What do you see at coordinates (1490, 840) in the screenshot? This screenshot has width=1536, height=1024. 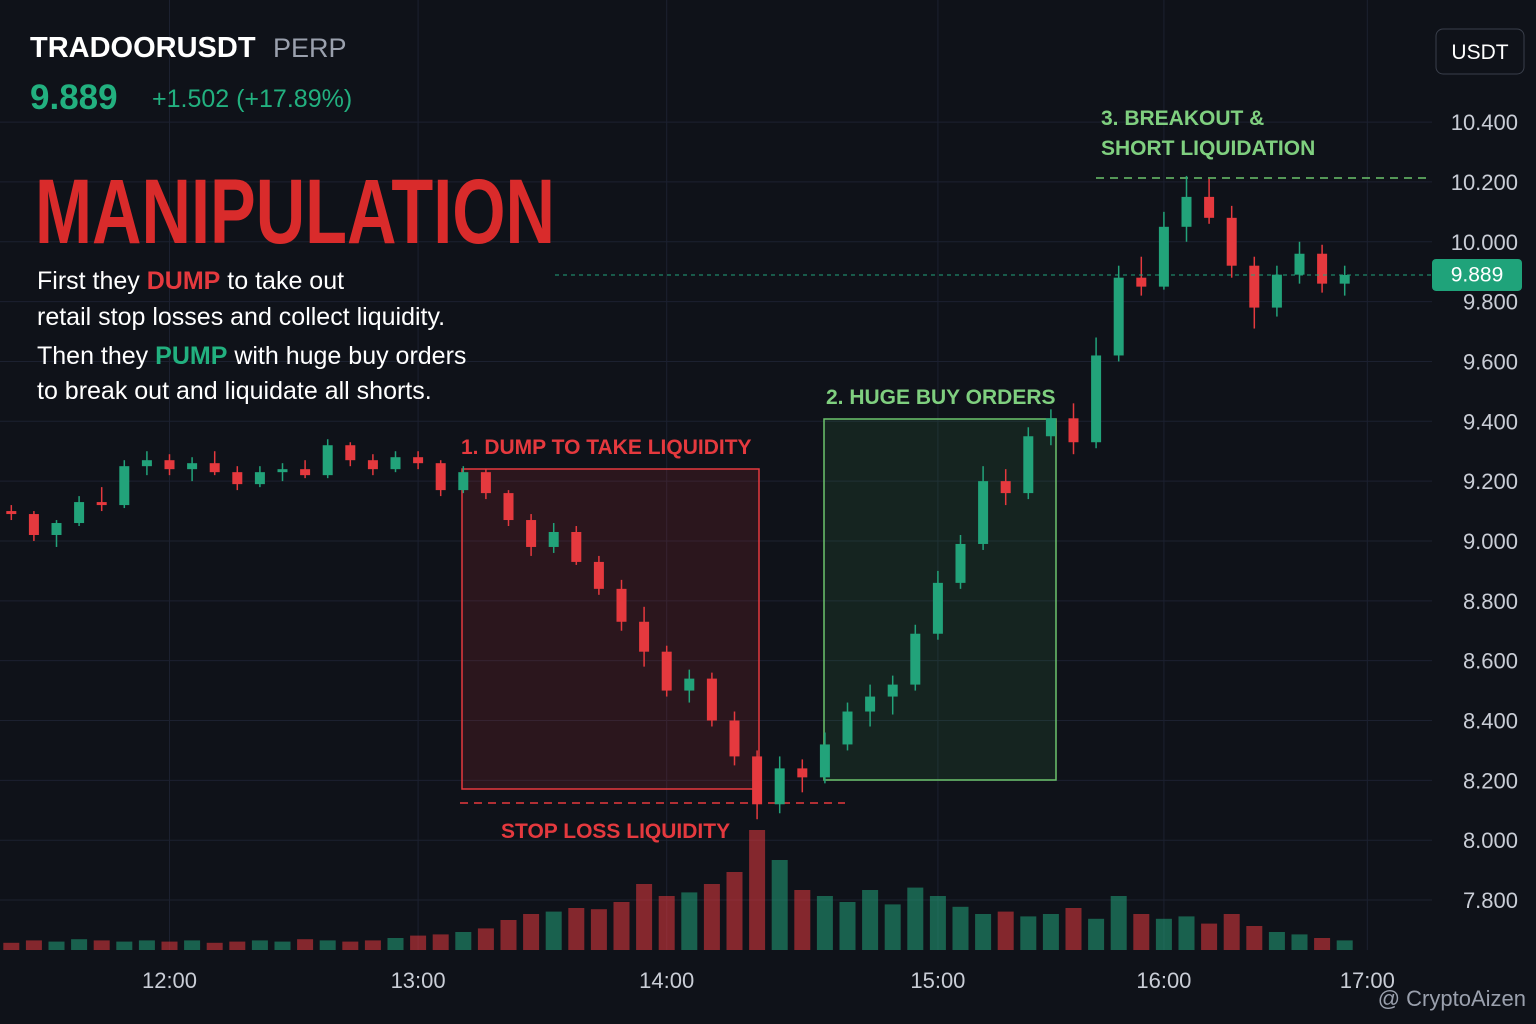 I see `y-tick-label: 8.000` at bounding box center [1490, 840].